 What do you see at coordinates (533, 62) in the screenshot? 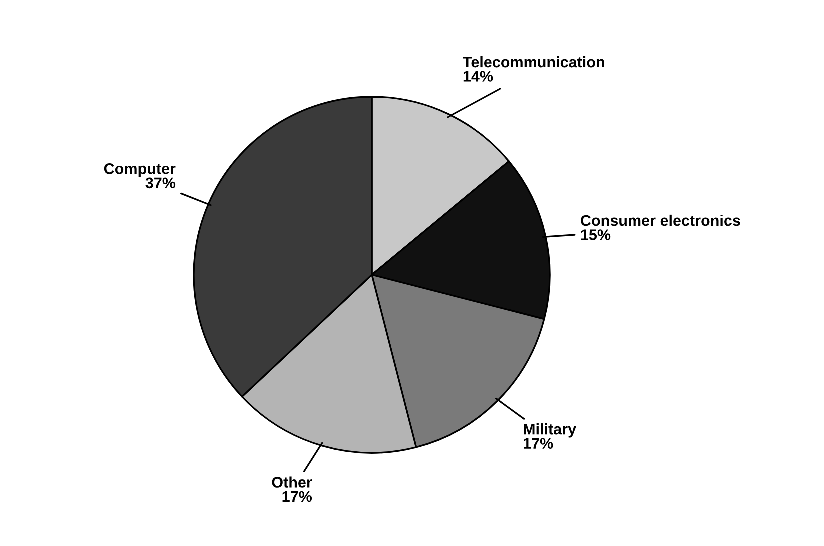
I see `slice-label: Telecommunication` at bounding box center [533, 62].